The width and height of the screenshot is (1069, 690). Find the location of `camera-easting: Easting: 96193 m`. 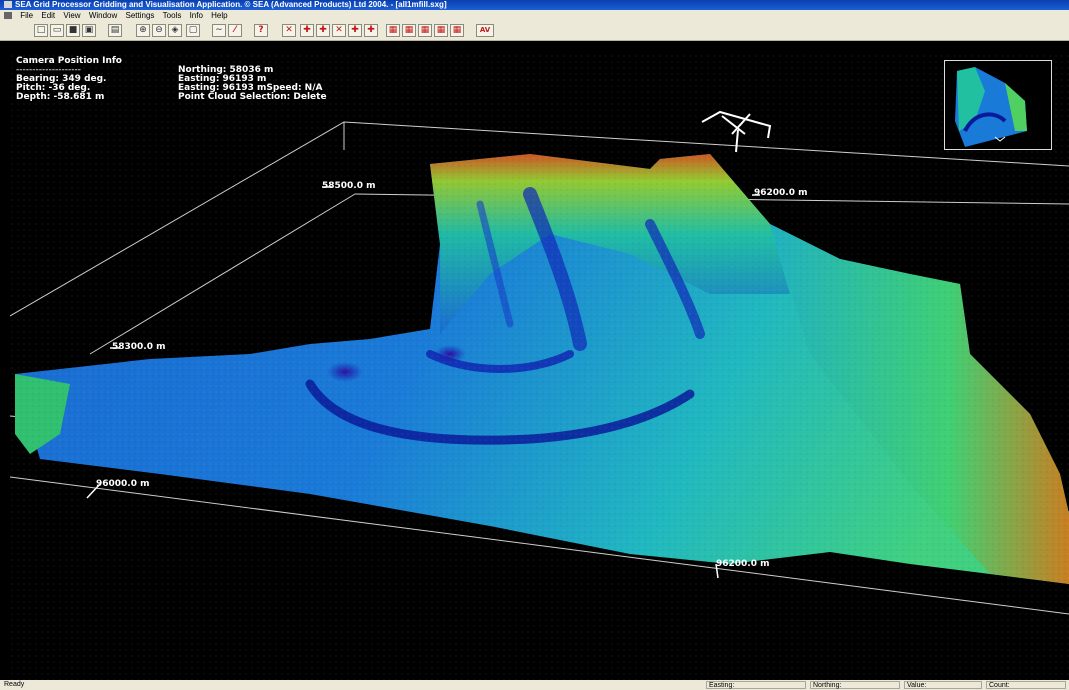

camera-easting: Easting: 96193 m is located at coordinates (222, 79).